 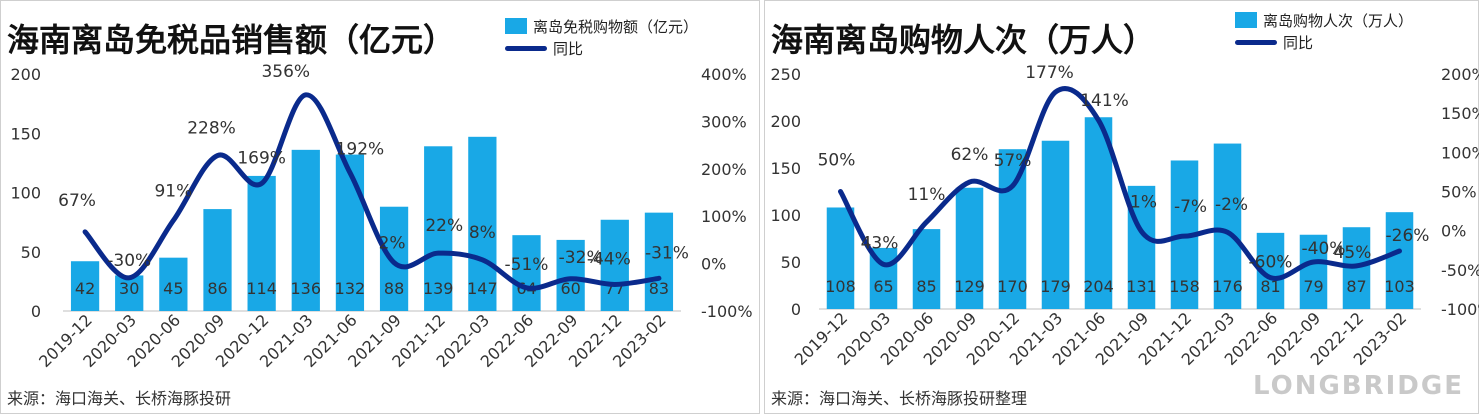 I want to click on bar-value-label: 114, so click(x=261, y=288).